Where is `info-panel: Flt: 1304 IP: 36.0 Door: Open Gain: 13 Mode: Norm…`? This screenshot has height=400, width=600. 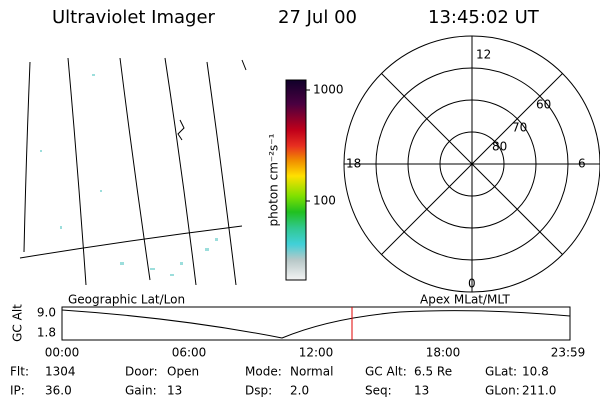
info-panel: Flt: 1304 IP: 36.0 Door: Open Gain: 13 Mode: Norm… is located at coordinates (283, 381).